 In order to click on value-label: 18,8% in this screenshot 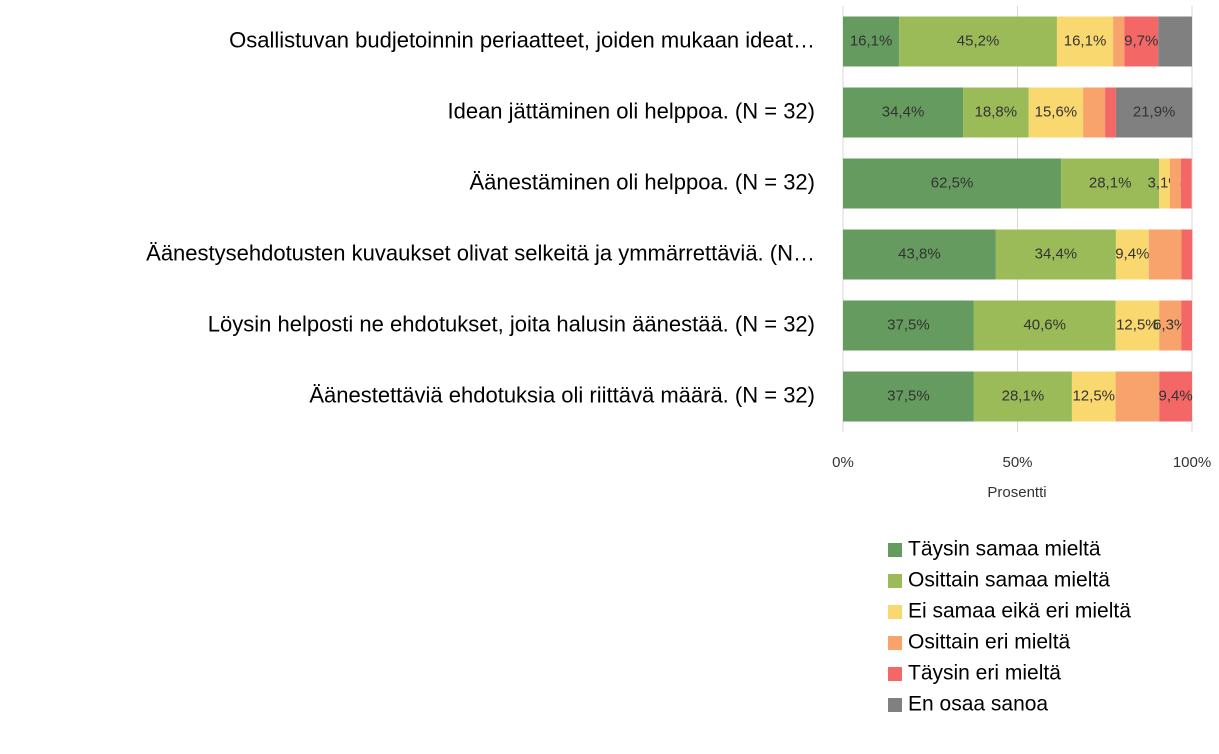, I will do `click(996, 111)`.